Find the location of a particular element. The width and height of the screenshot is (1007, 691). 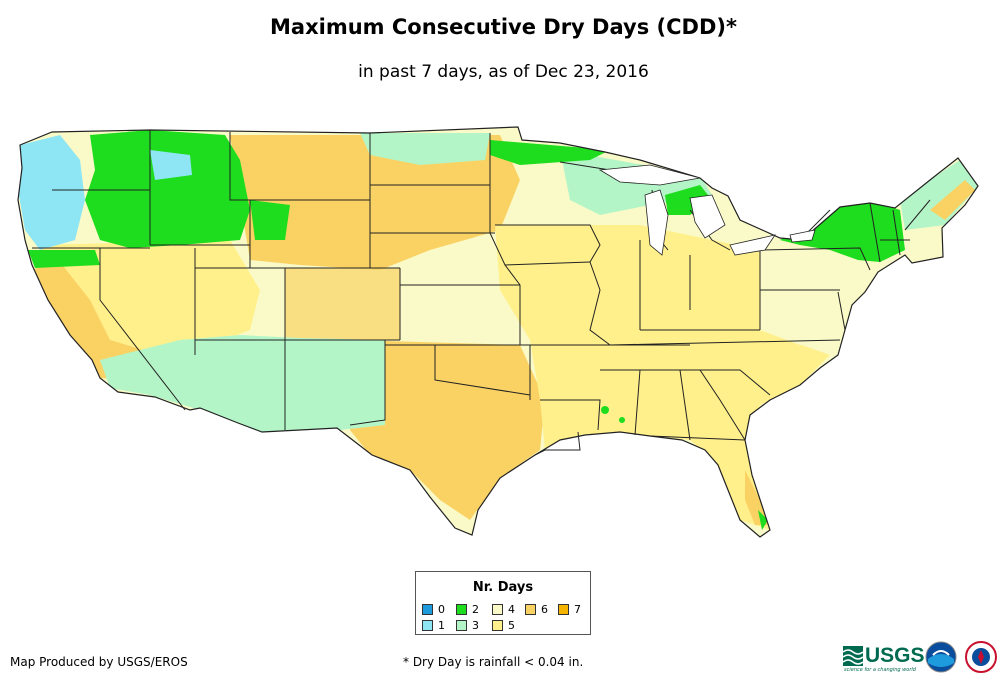

usgs-wave-icon is located at coordinates (853, 656).